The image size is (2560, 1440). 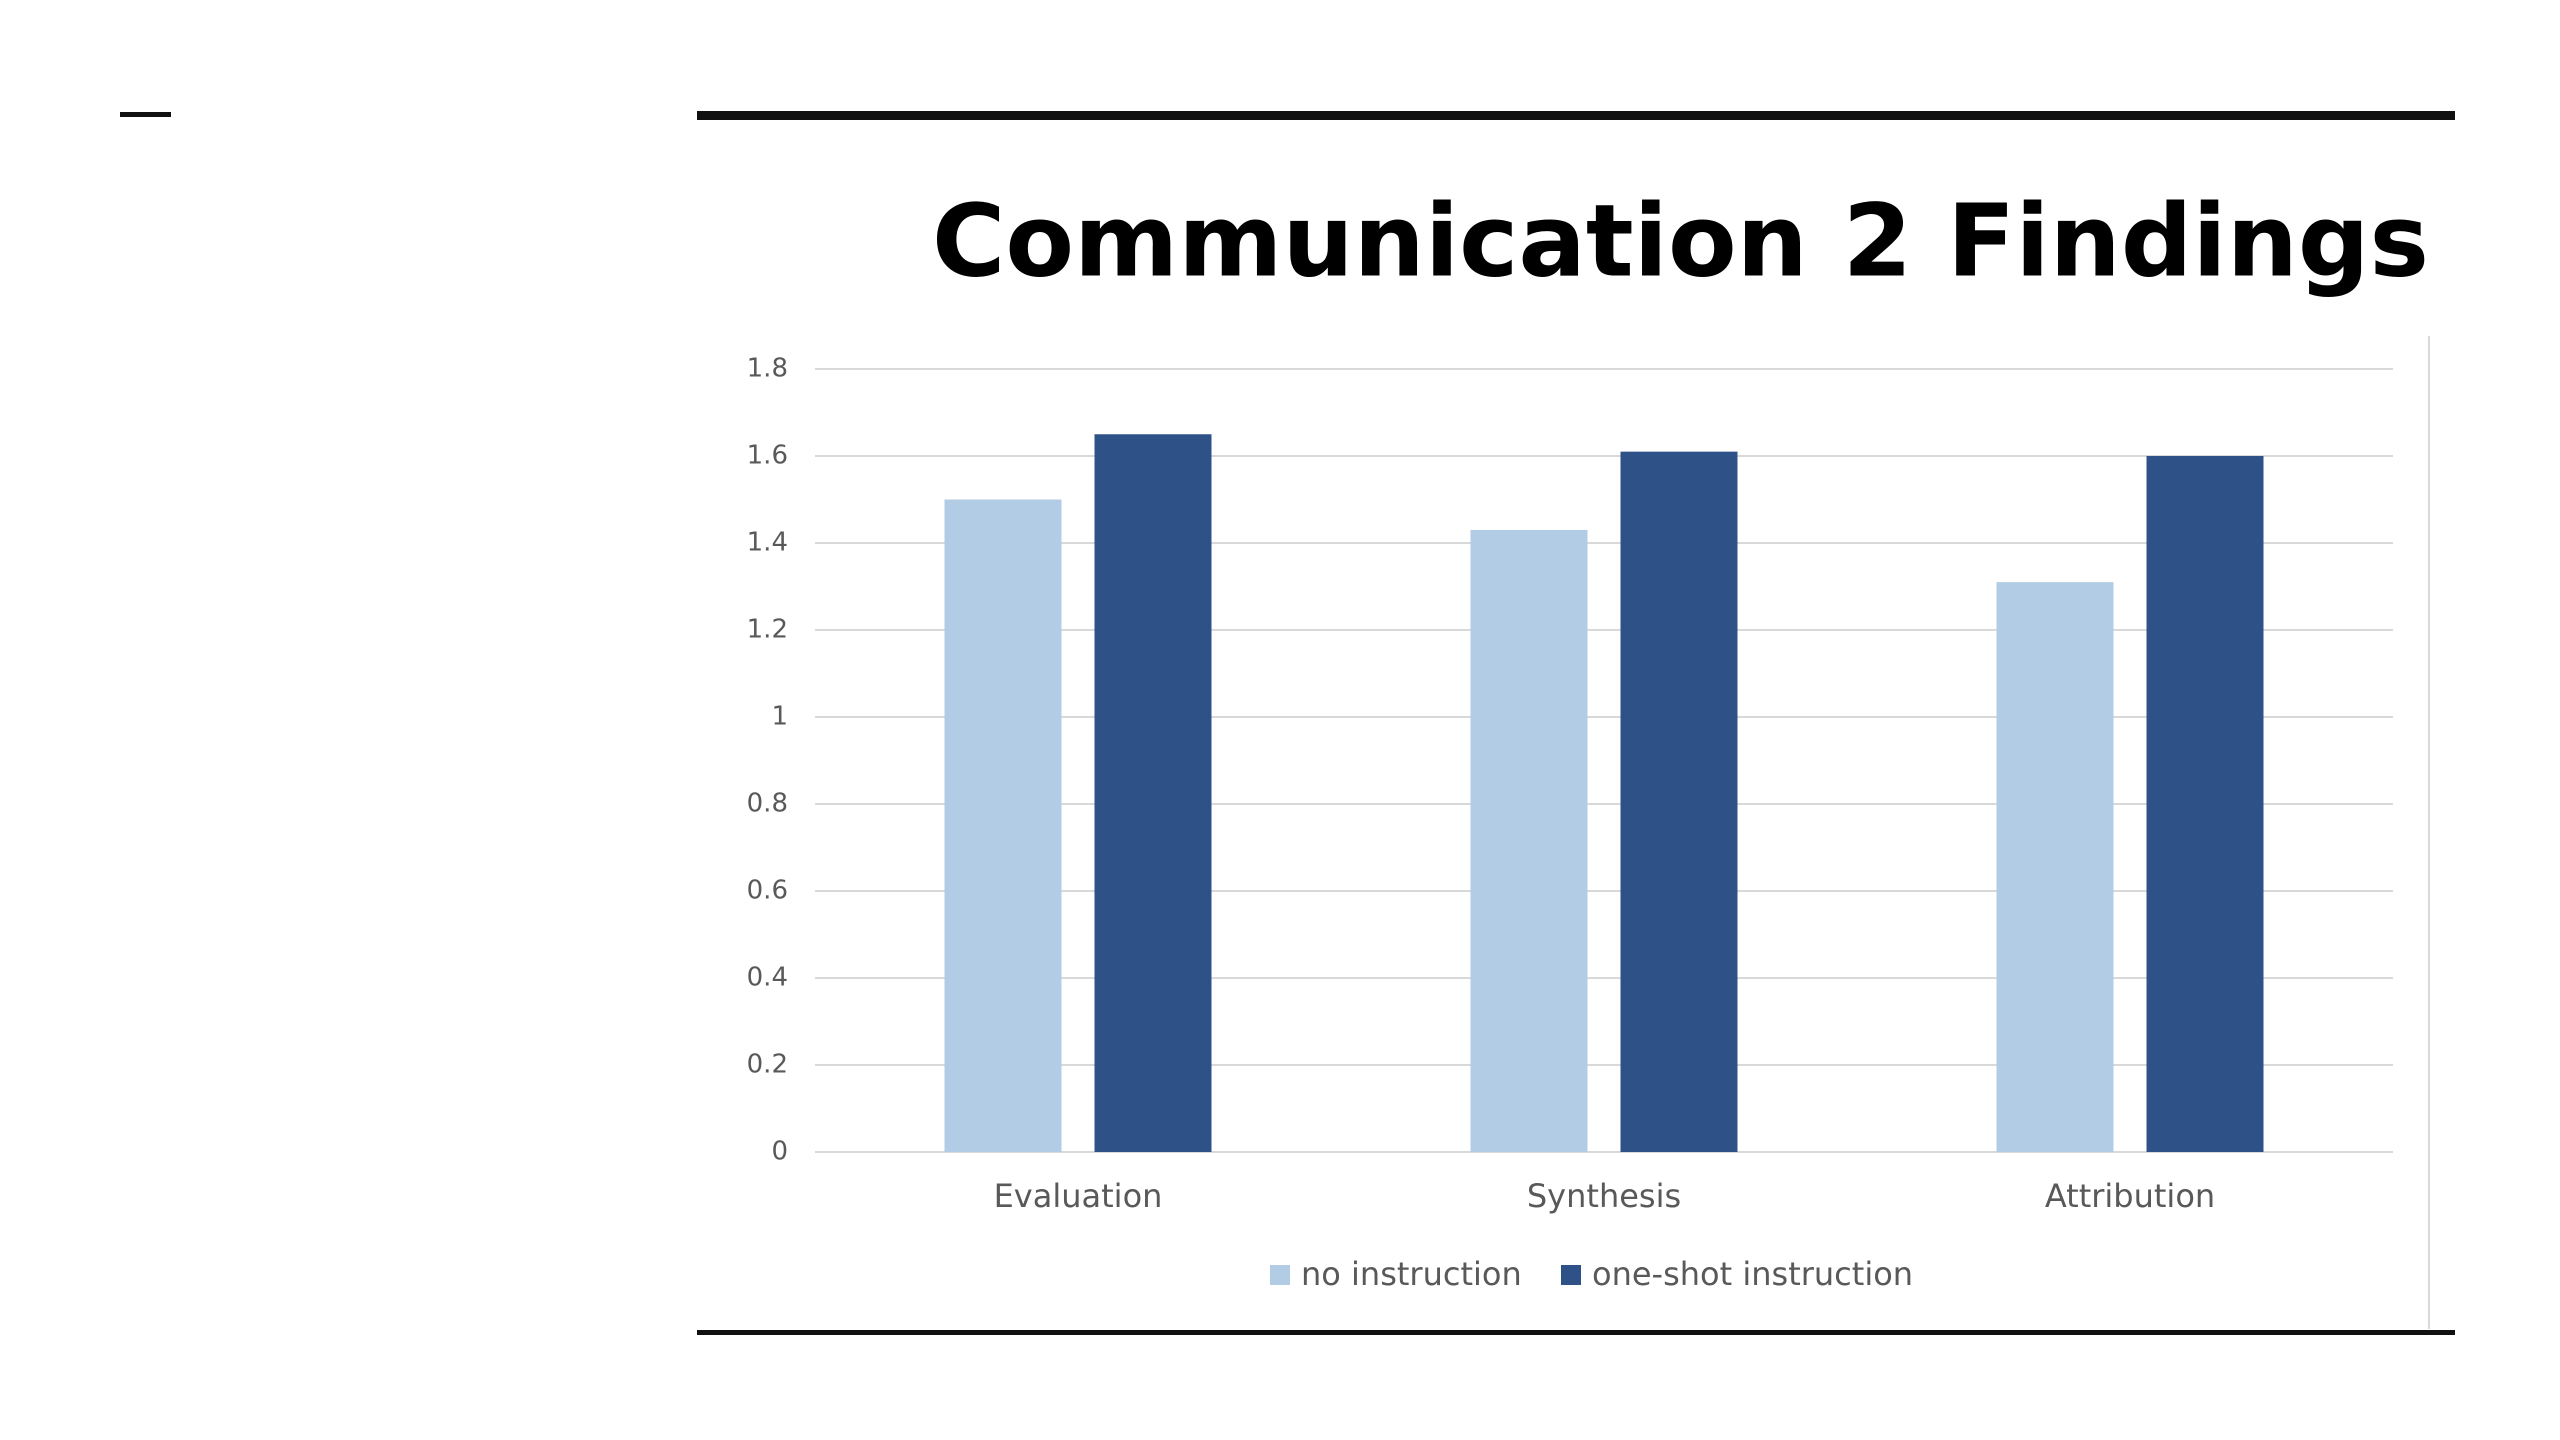 I want to click on y-tick-label: 0.2, so click(x=767, y=1065).